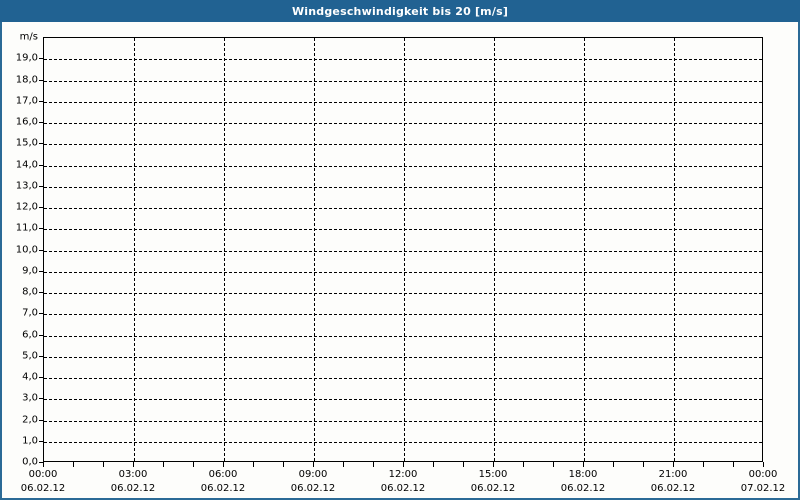  What do you see at coordinates (26, 186) in the screenshot?
I see `y-axis-tick-label: 13,0` at bounding box center [26, 186].